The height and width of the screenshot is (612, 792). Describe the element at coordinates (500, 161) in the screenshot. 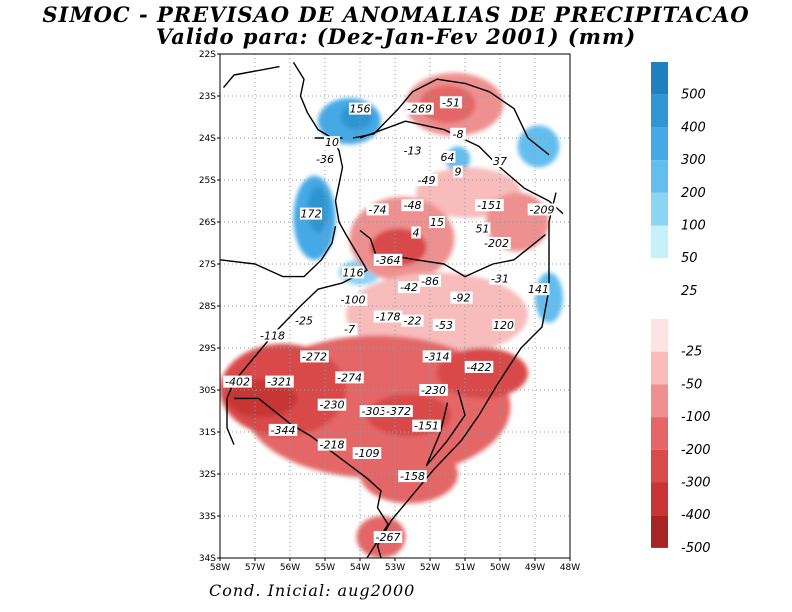

I see `value-label-text: 37` at that location.